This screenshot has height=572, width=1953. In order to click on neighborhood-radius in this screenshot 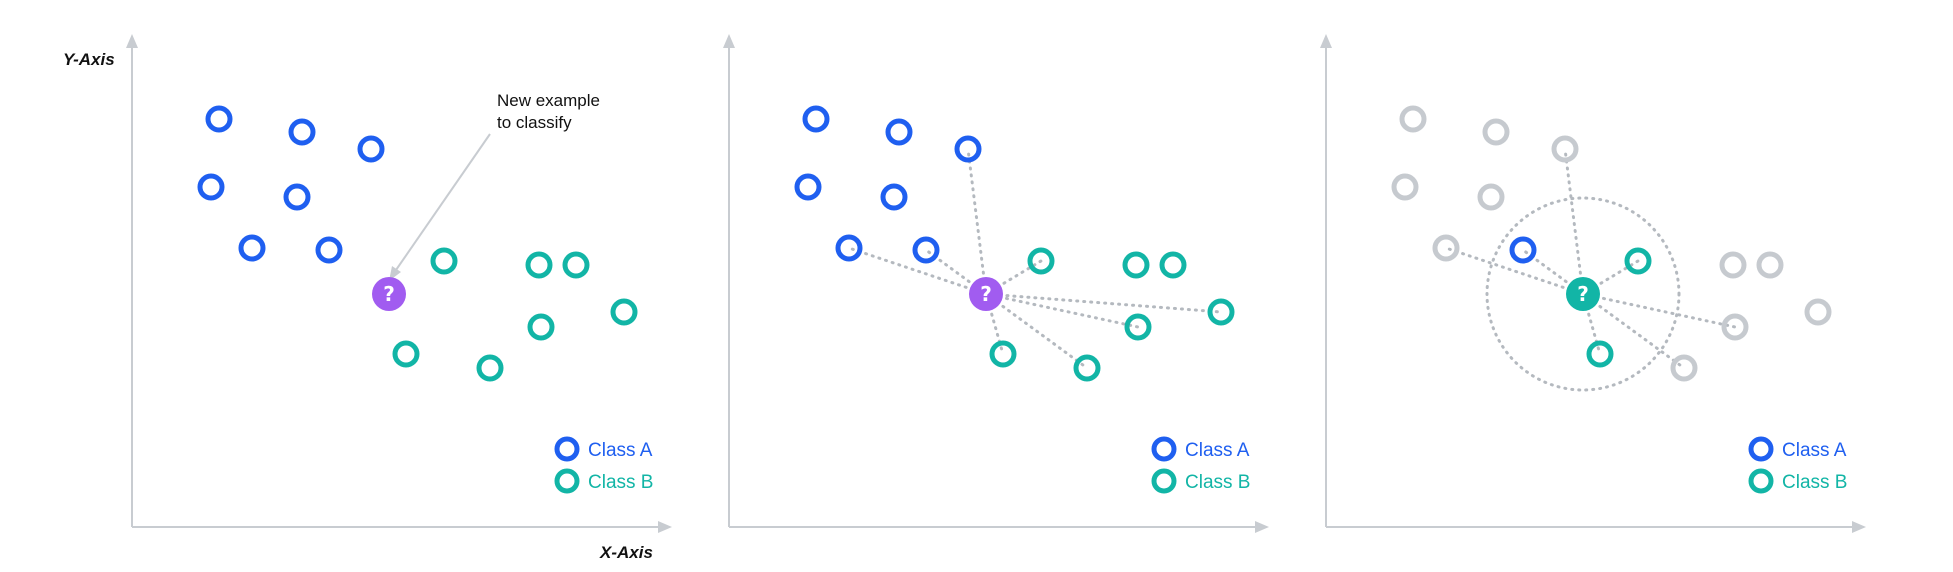, I will do `click(1583, 294)`.